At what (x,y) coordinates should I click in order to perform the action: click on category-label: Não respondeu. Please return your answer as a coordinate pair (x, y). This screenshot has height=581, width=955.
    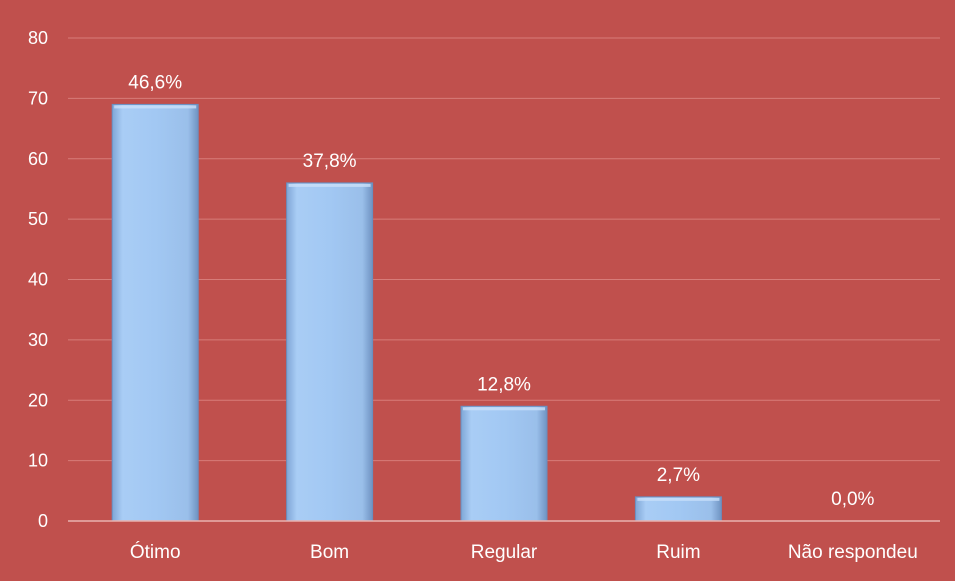
    Looking at the image, I should click on (853, 552).